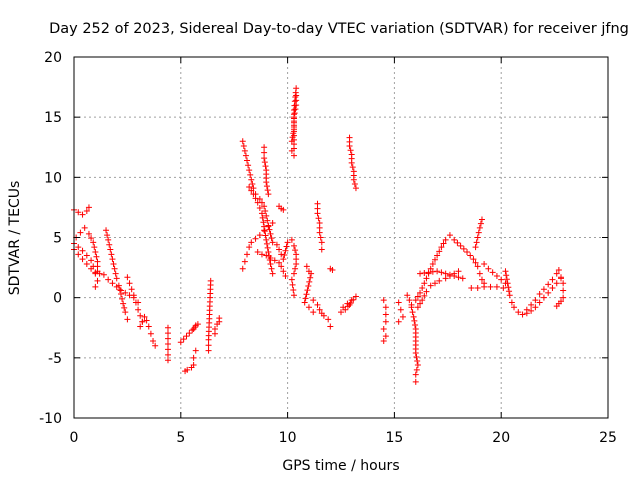  What do you see at coordinates (57, 299) in the screenshot?
I see `y-tick-label: 0` at bounding box center [57, 299].